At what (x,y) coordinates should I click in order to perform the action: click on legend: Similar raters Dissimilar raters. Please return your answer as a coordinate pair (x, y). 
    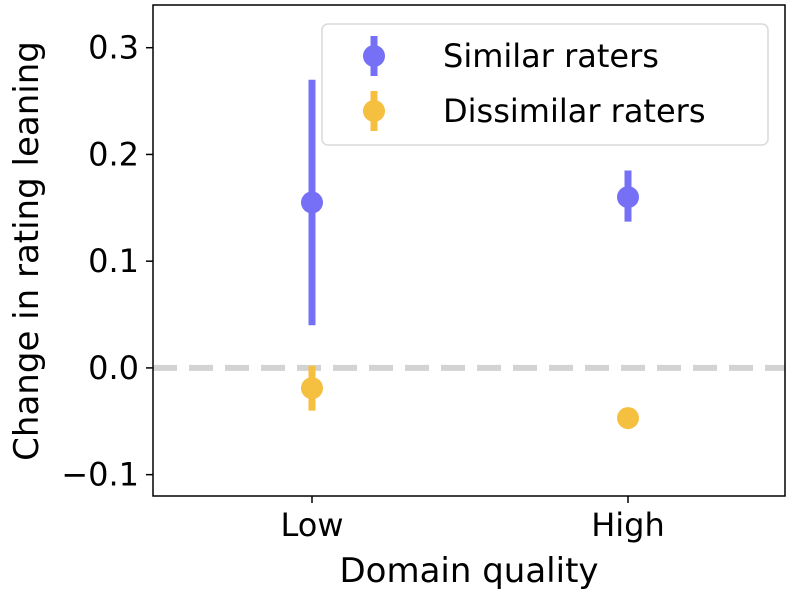
    Looking at the image, I should click on (545, 84).